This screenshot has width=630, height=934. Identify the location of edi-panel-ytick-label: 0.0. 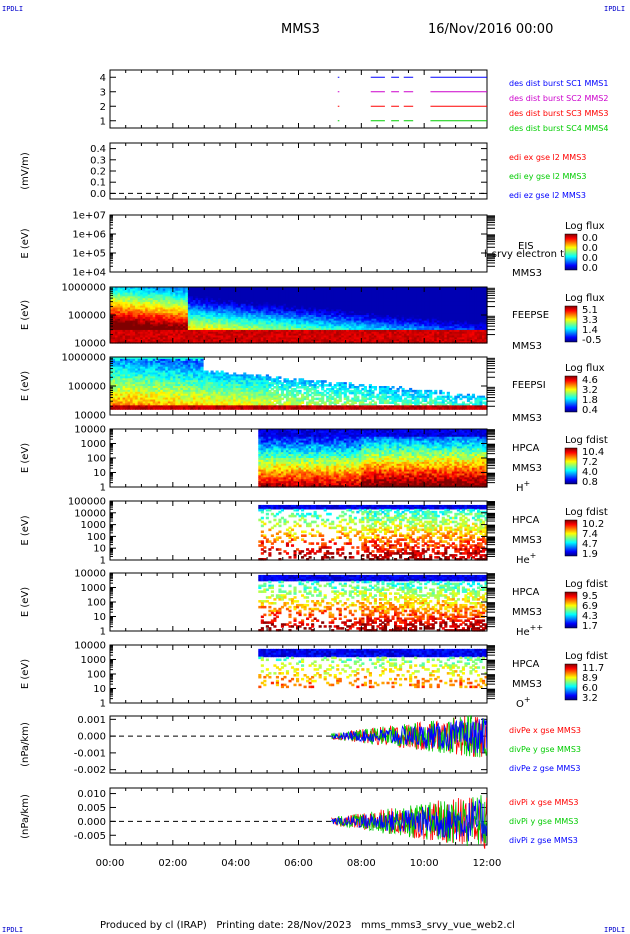
(98, 194).